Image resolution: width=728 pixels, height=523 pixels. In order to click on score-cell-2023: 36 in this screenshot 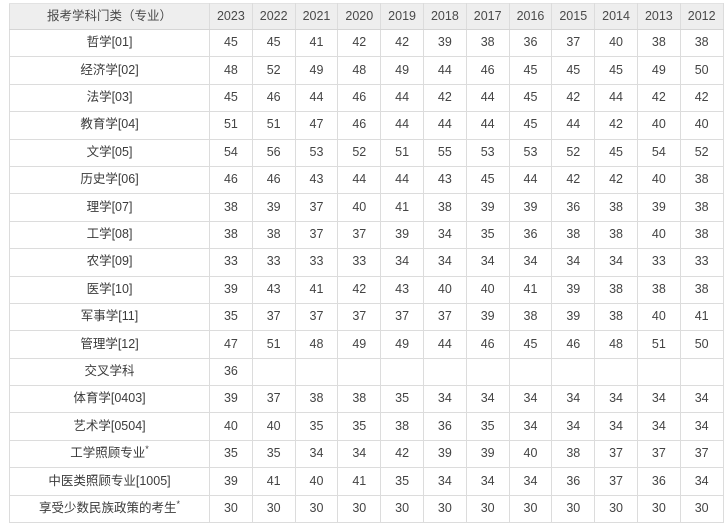, I will do `click(231, 372)`.